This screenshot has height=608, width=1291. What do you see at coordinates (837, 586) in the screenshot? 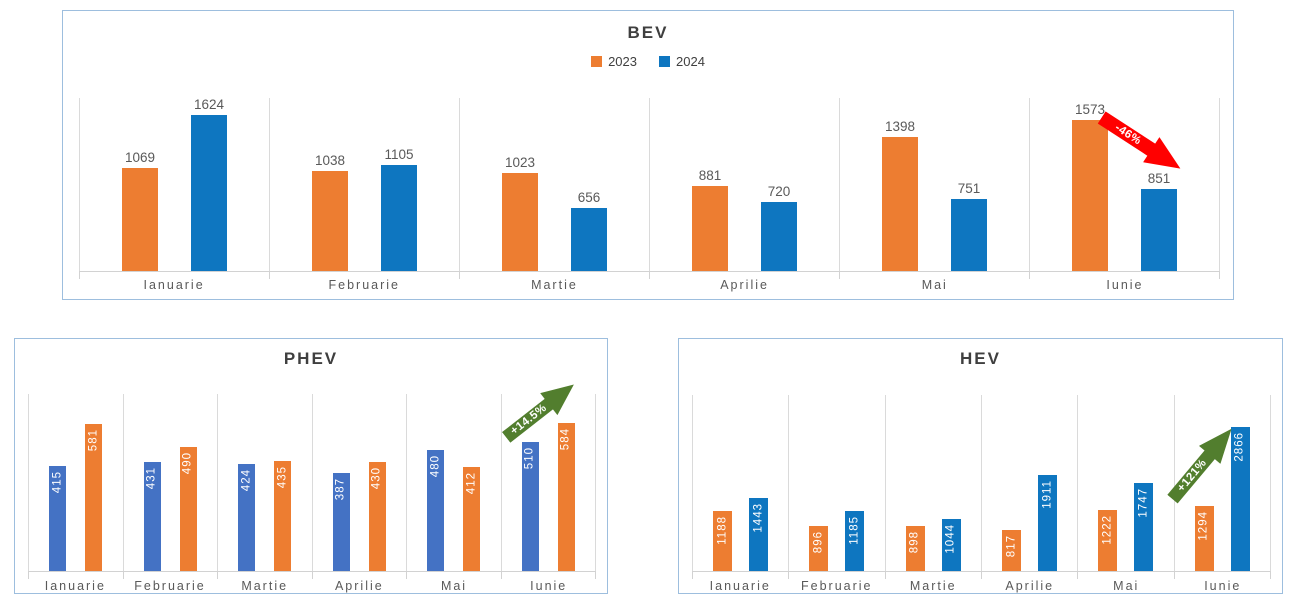
I see `category-label-februarie: Februarie` at bounding box center [837, 586].